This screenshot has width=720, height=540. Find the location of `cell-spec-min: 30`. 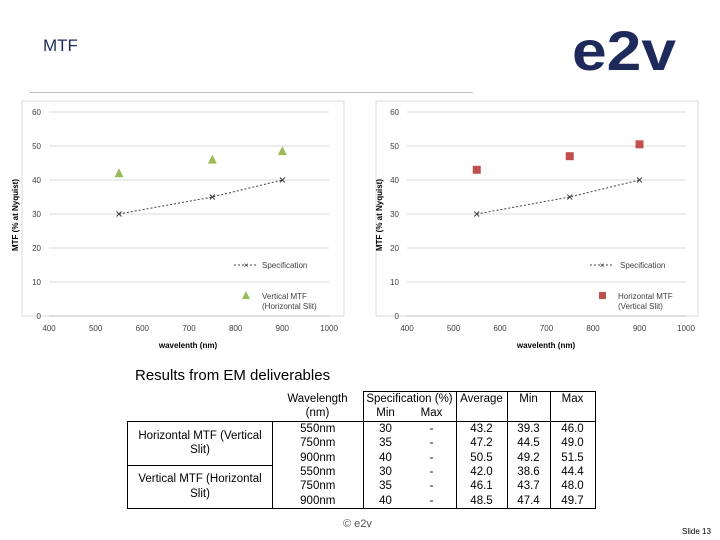

cell-spec-min: 30 is located at coordinates (385, 428).